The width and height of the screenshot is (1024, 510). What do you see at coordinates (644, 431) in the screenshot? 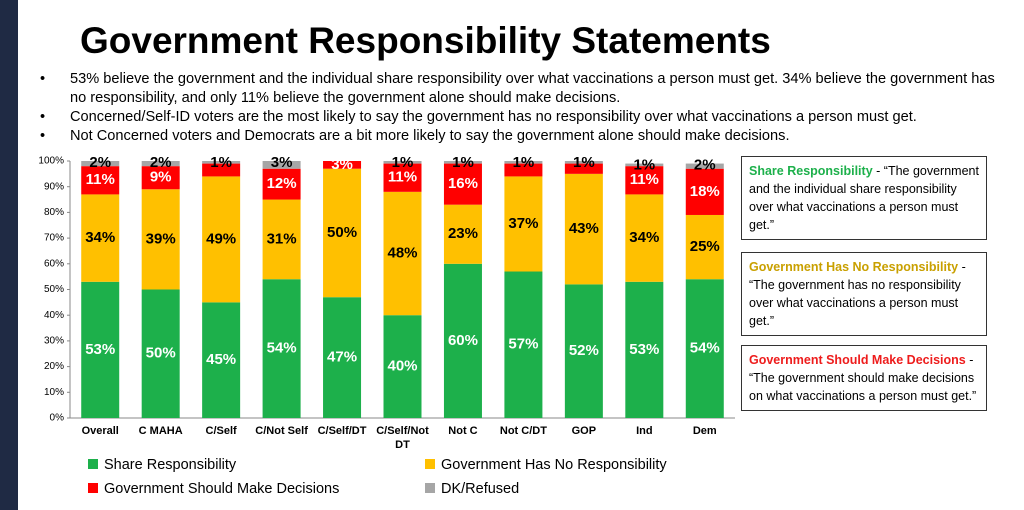
I see `x-tick-label: Ind` at bounding box center [644, 431].